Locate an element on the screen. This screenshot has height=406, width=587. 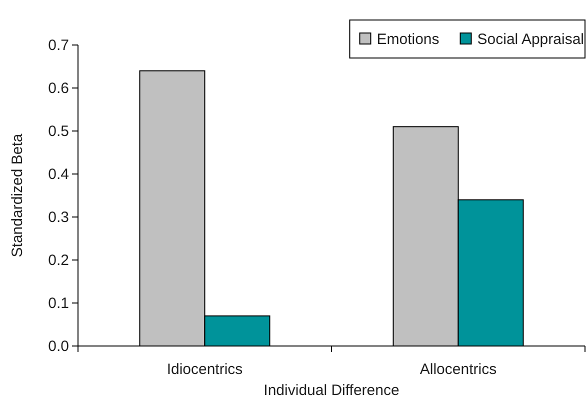
x-tick-label: Allocentrics is located at coordinates (458, 369).